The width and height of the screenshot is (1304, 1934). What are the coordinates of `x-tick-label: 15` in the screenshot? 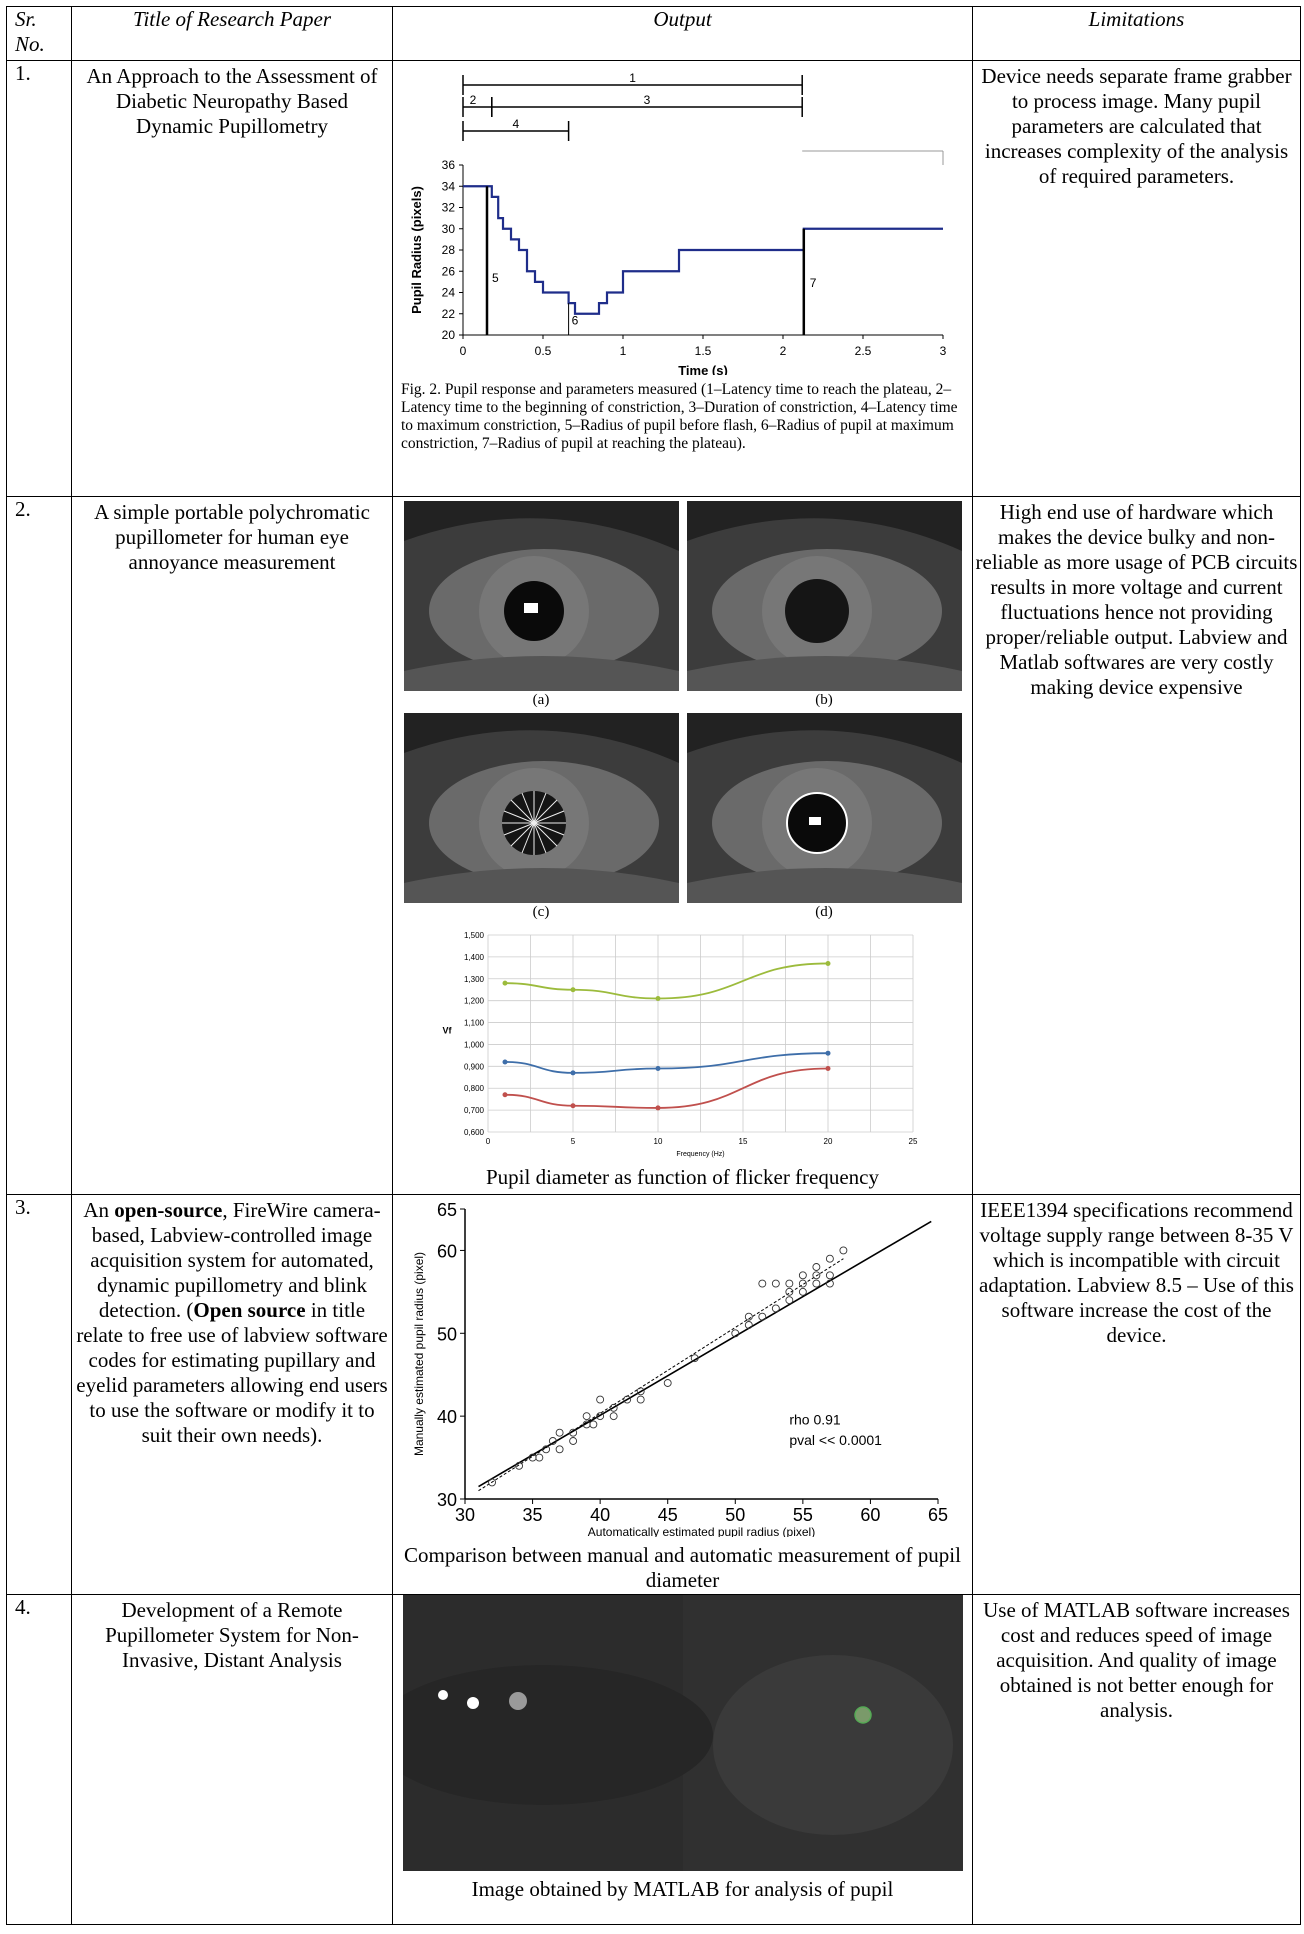 It's located at (742, 1141).